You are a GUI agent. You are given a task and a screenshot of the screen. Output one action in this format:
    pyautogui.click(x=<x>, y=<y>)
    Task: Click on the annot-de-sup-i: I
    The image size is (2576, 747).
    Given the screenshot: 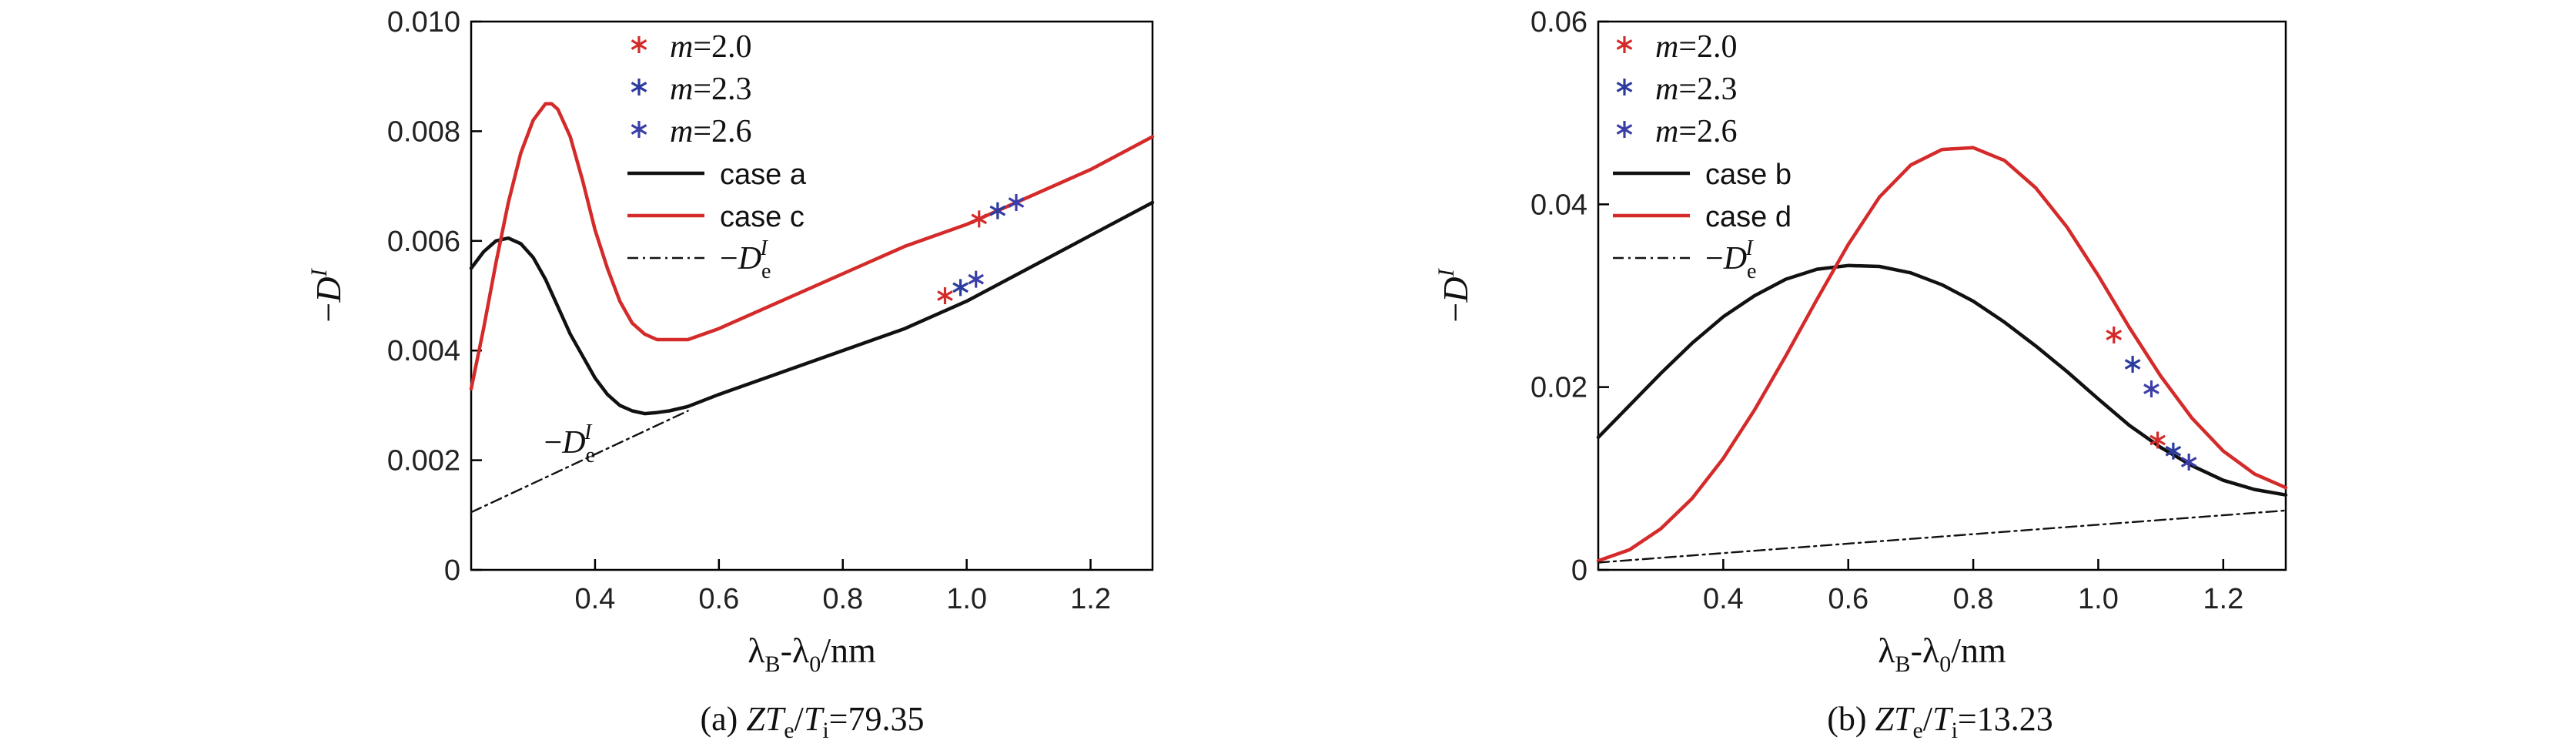 What is the action you would take?
    pyautogui.click(x=589, y=432)
    